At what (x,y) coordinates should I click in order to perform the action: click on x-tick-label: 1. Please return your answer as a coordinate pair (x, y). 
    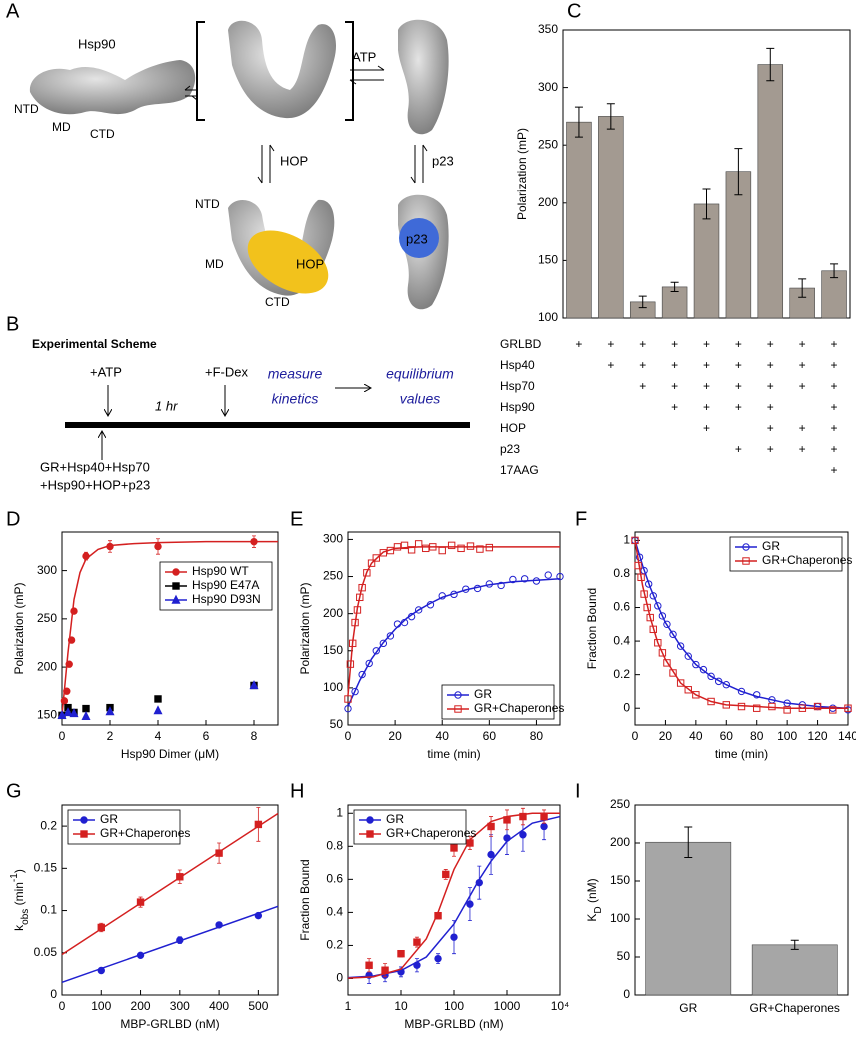
    Looking at the image, I should click on (348, 1006).